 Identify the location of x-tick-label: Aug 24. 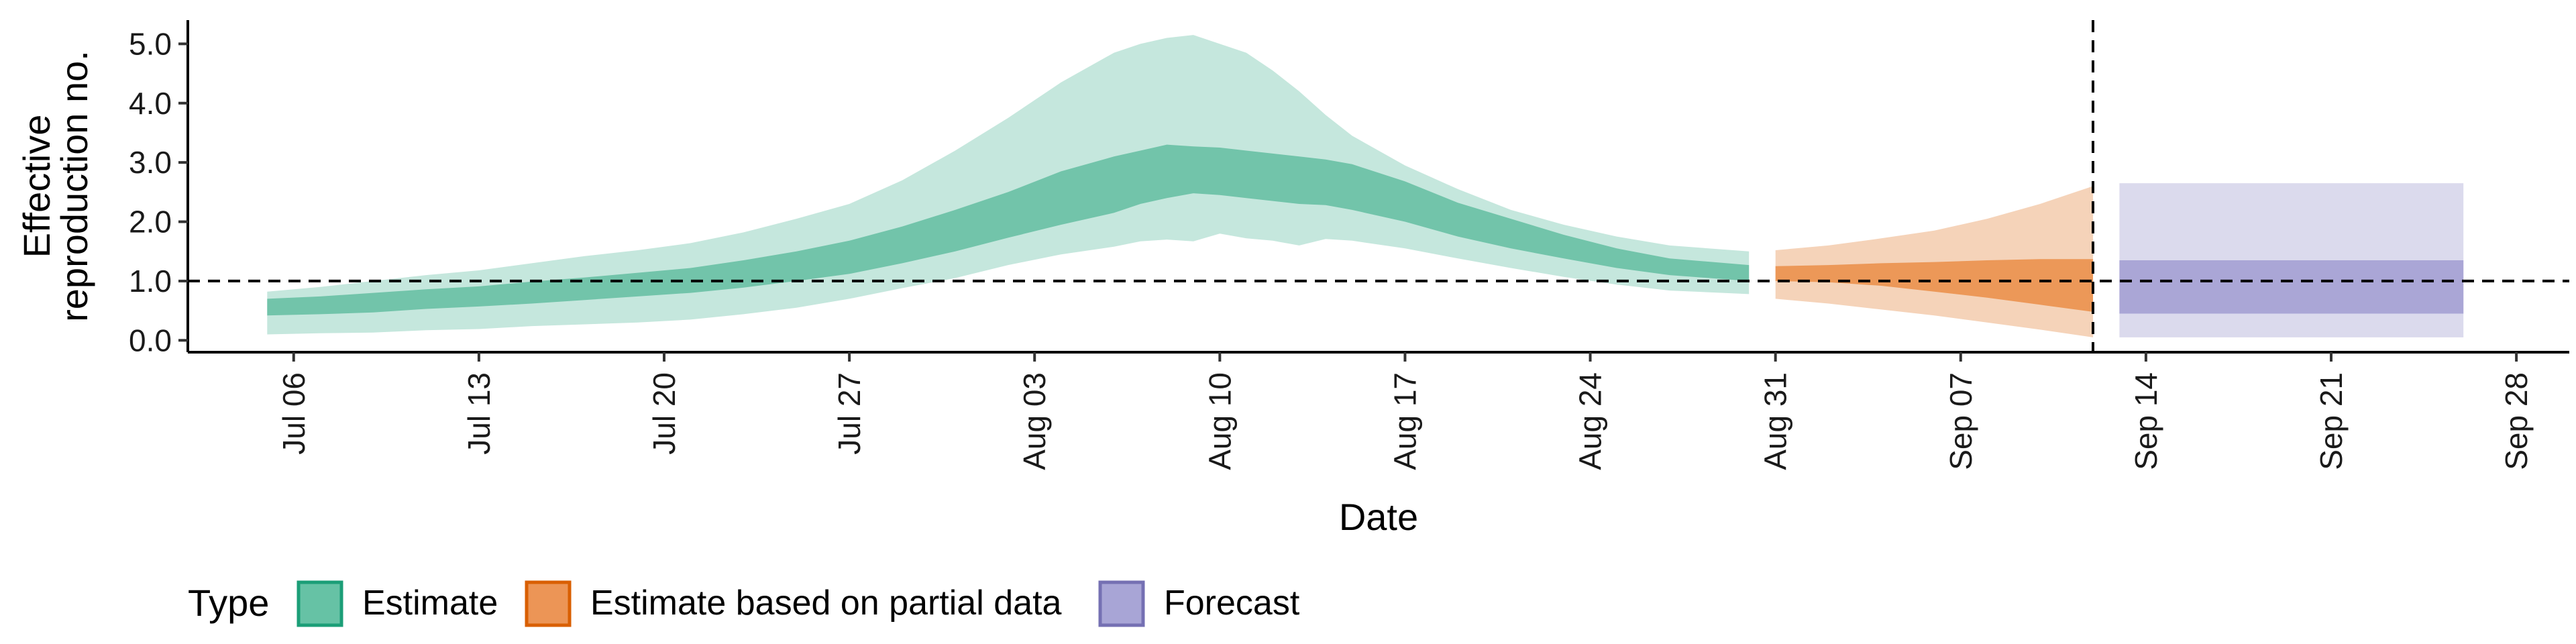
(1590, 421).